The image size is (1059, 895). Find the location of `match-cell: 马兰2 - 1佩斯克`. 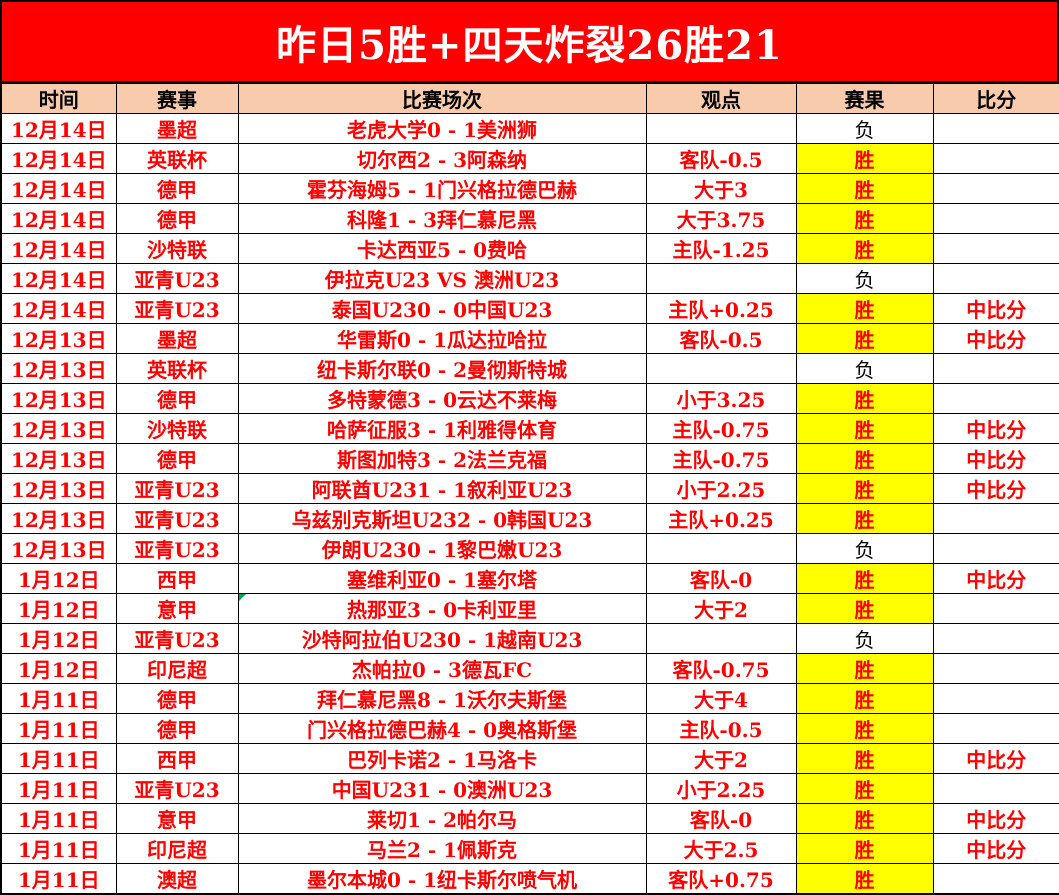

match-cell: 马兰2 - 1佩斯克 is located at coordinates (442, 848).